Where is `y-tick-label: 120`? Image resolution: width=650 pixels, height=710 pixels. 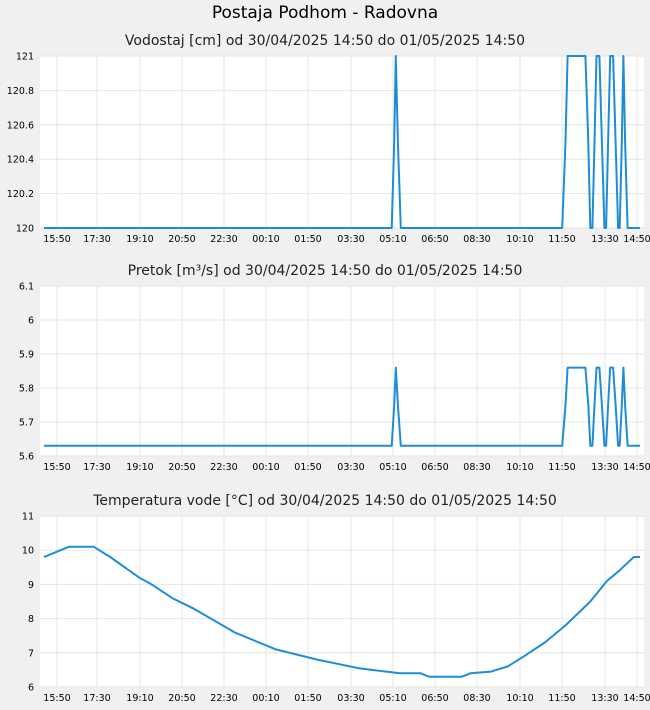 y-tick-label: 120 is located at coordinates (25, 229).